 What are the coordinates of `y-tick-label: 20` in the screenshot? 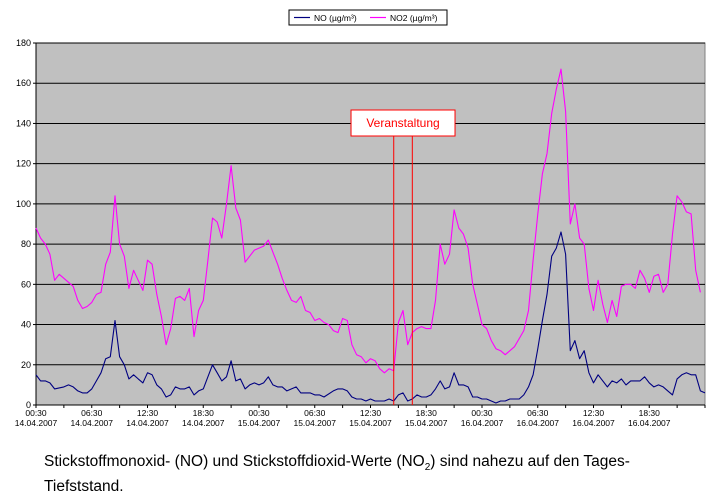 It's located at (26, 365).